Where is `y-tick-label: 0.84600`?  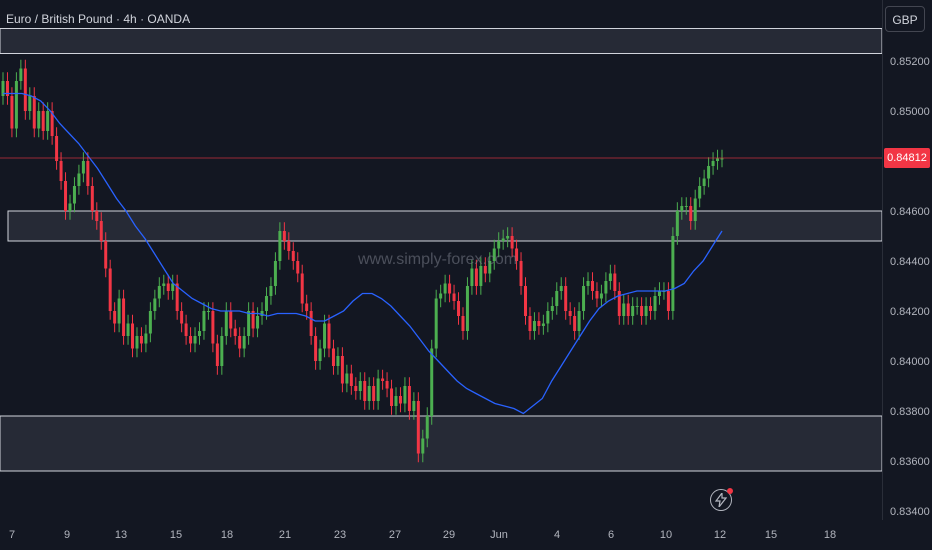
y-tick-label: 0.84600 is located at coordinates (910, 212).